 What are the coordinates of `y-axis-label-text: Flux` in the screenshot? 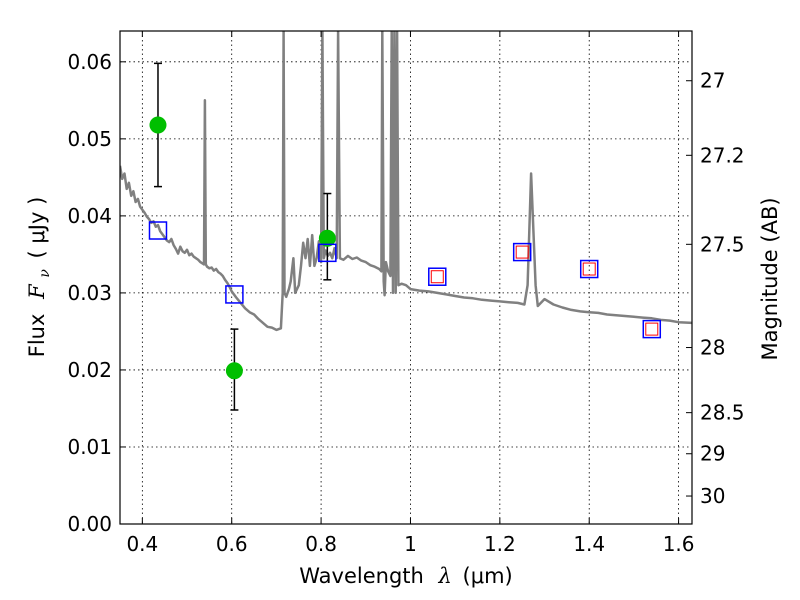 It's located at (37, 336).